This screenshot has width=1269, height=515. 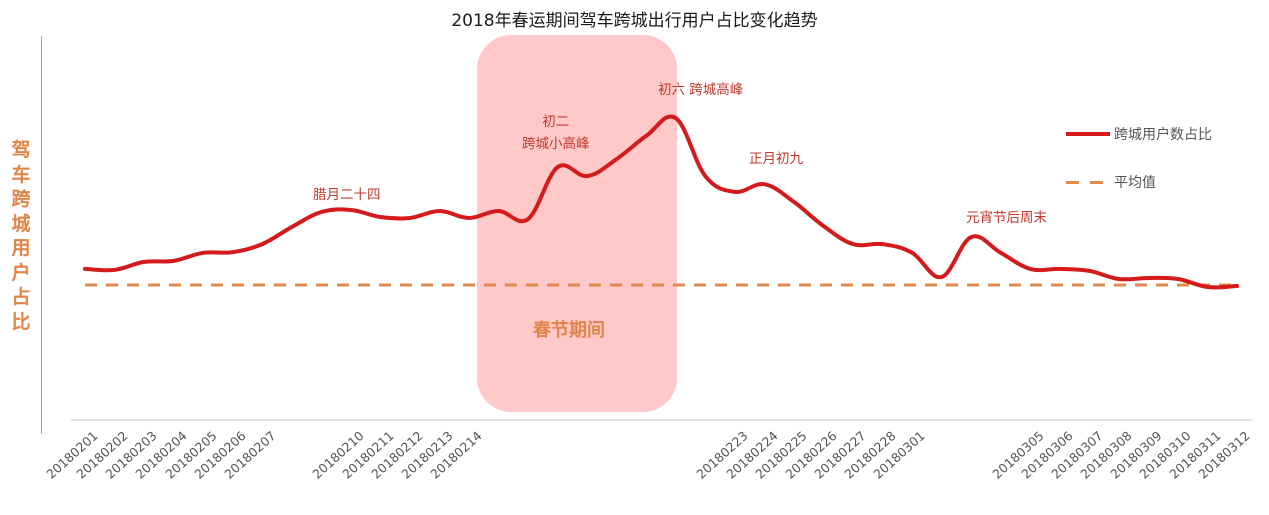 I want to click on chart-title: 2018年春运期间驾车跨城出行用户占比变化趋势, so click(x=634, y=21).